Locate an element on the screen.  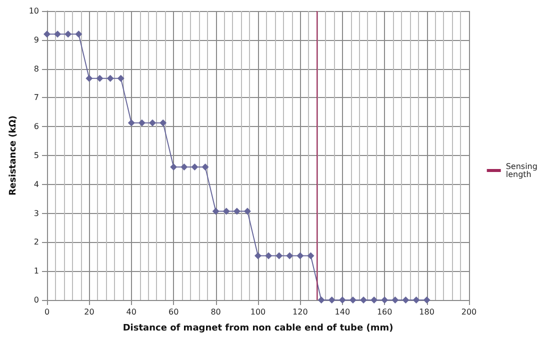
y-tick-label: 3 is located at coordinates (36, 213).